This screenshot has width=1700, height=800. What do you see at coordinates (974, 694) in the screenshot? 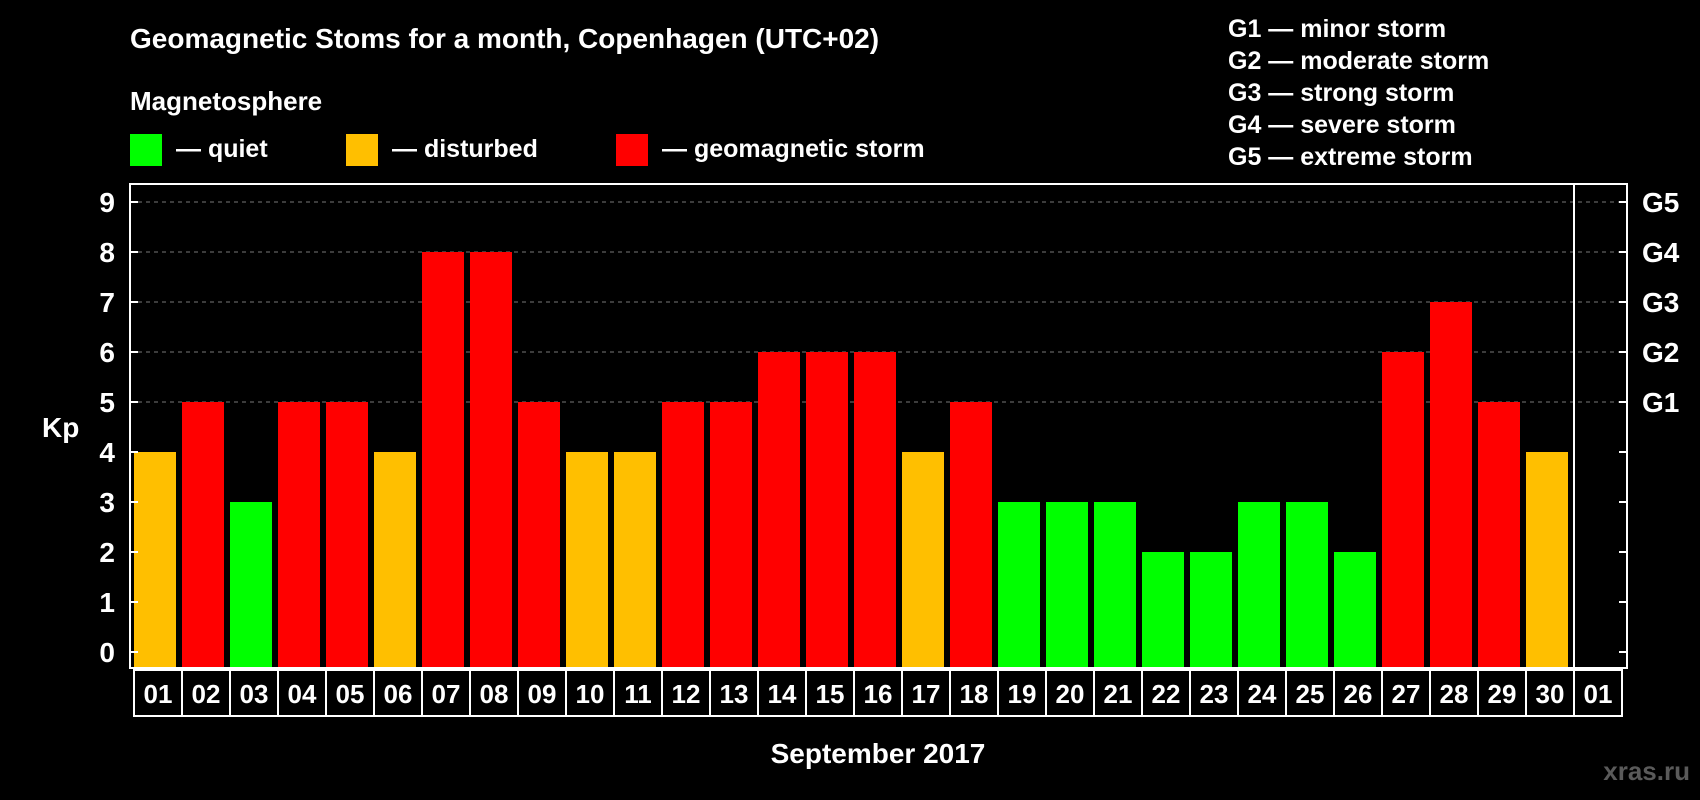
I see `day-label-18: 18` at bounding box center [974, 694].